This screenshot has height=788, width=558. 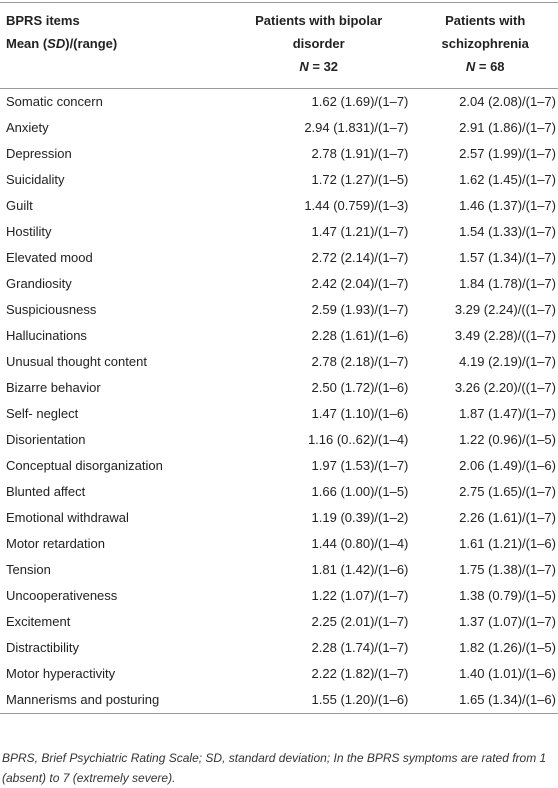 I want to click on value-cell: 1.16 (0..62)/(1–4), so click(x=358, y=439).